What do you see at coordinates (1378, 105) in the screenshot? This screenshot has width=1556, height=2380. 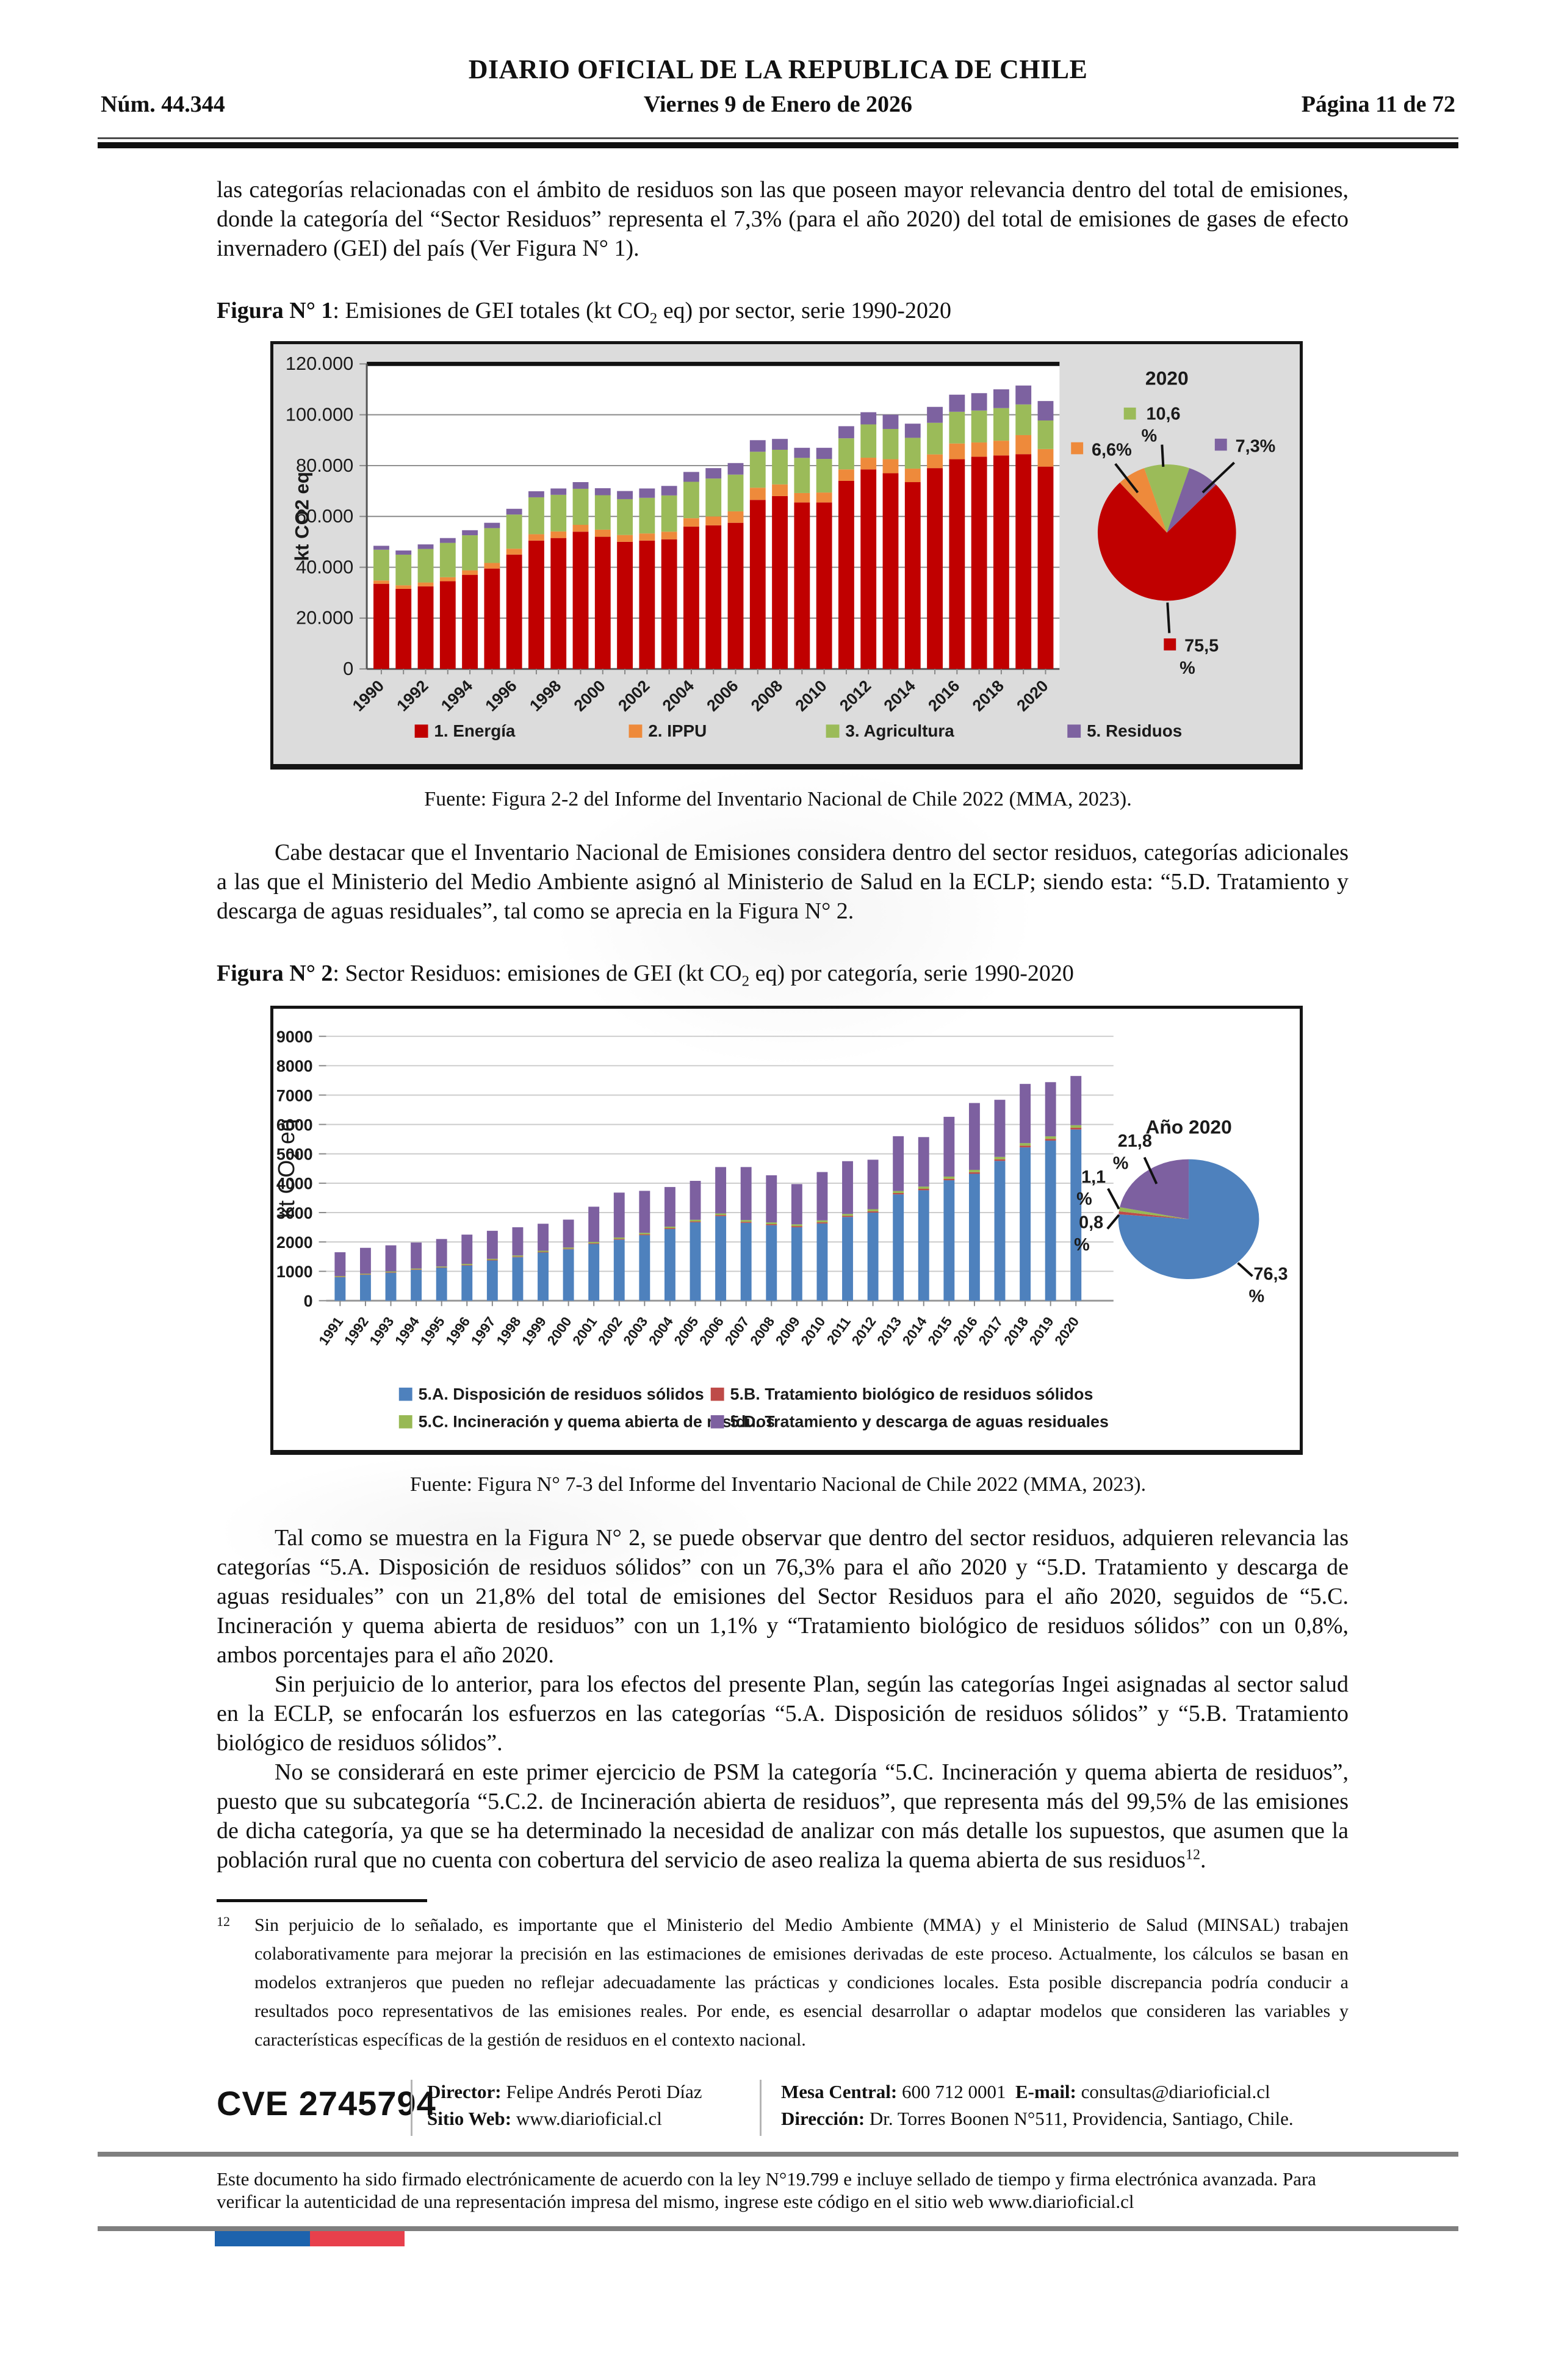 I see `page-number: Página 11 de 72` at bounding box center [1378, 105].